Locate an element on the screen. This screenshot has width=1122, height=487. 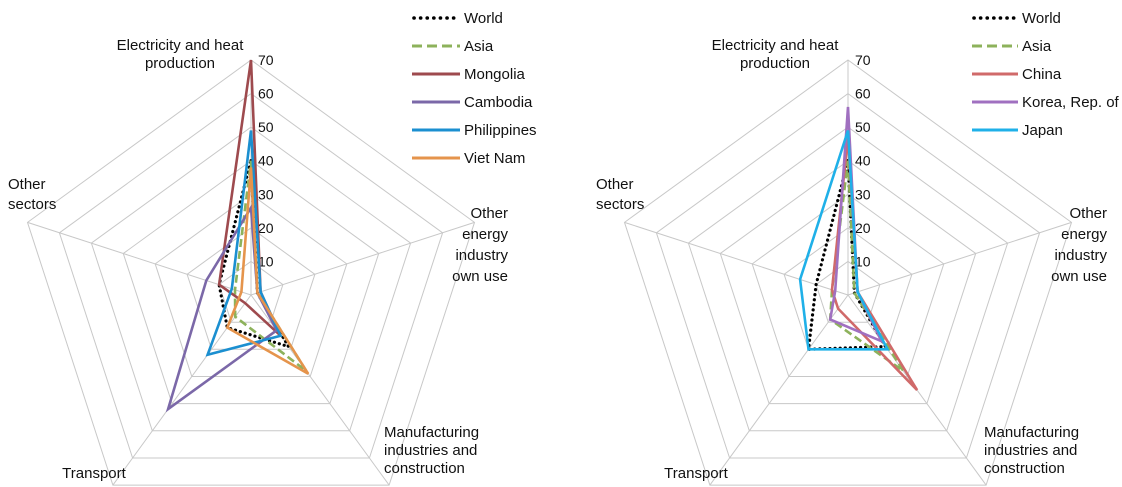
legend-label: Viet Nam is located at coordinates (494, 158).